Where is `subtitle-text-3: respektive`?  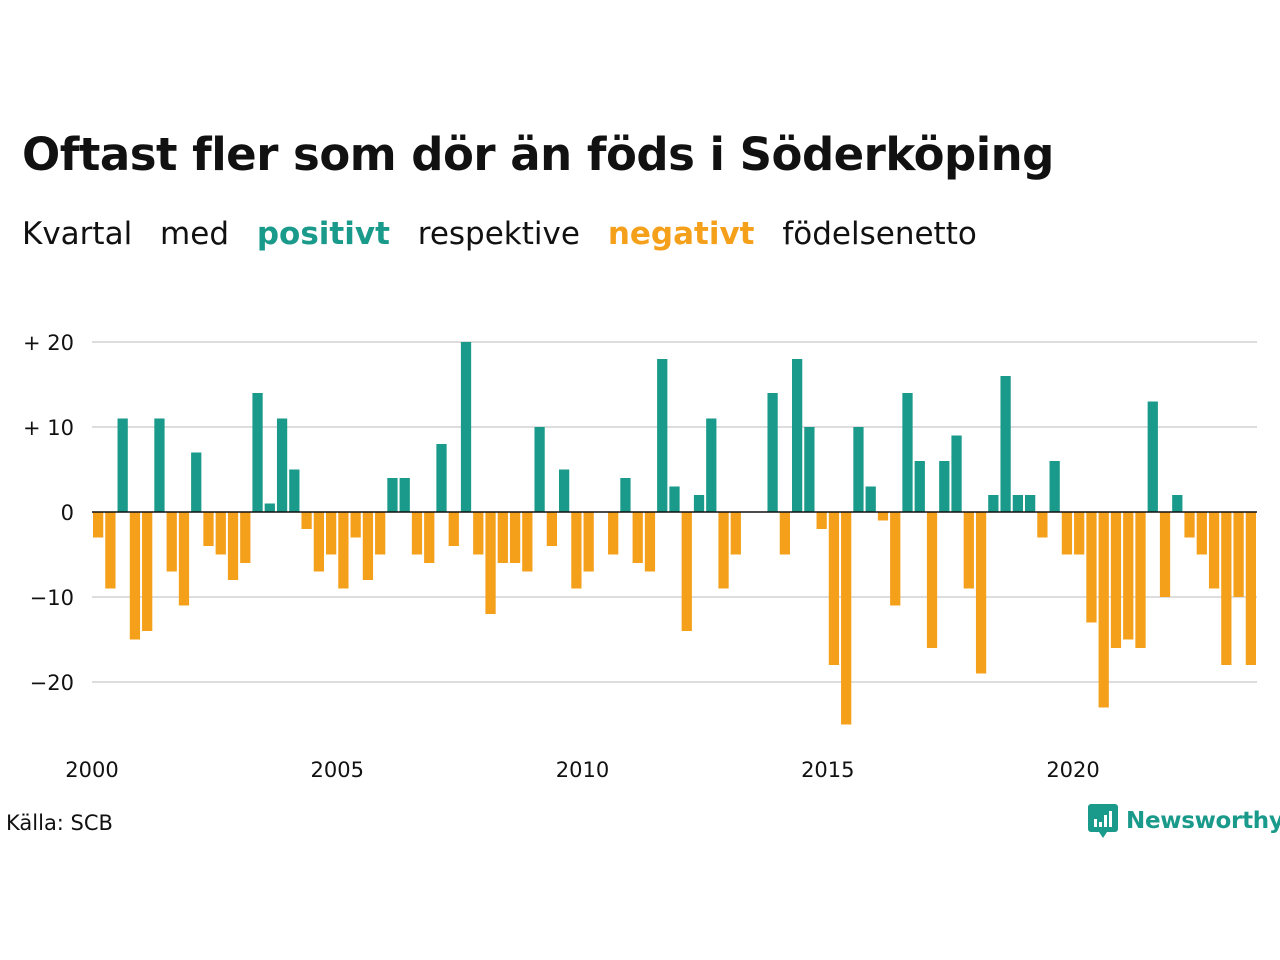
subtitle-text-3: respektive is located at coordinates (498, 234).